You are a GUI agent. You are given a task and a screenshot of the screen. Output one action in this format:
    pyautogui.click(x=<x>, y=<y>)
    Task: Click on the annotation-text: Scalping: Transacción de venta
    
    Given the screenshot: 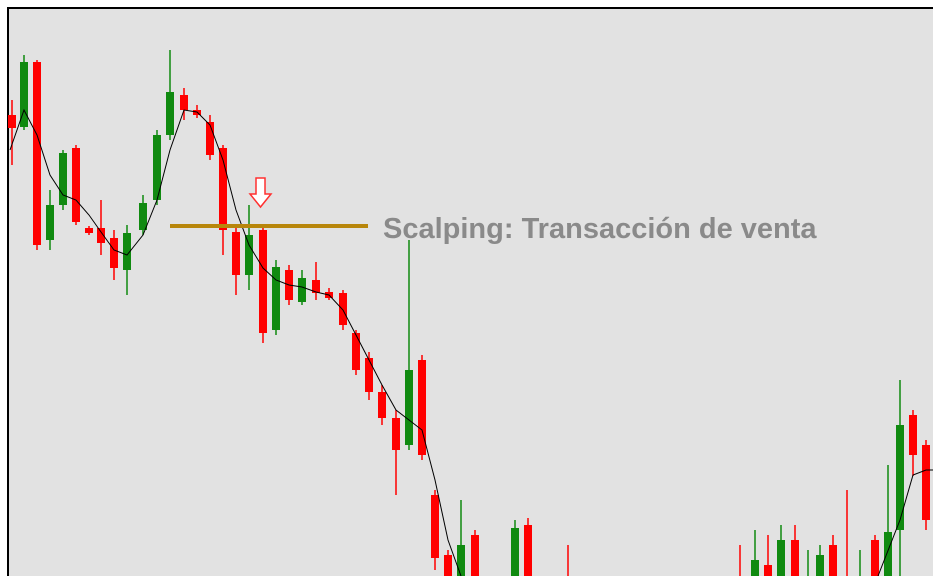 What is the action you would take?
    pyautogui.click(x=600, y=229)
    